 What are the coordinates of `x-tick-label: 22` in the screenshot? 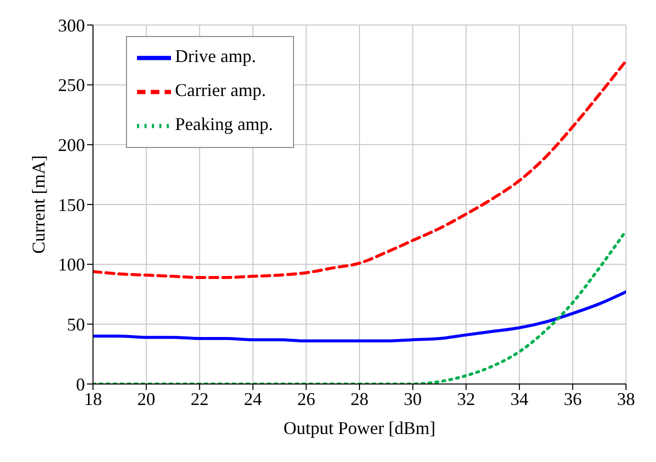 It's located at (199, 398).